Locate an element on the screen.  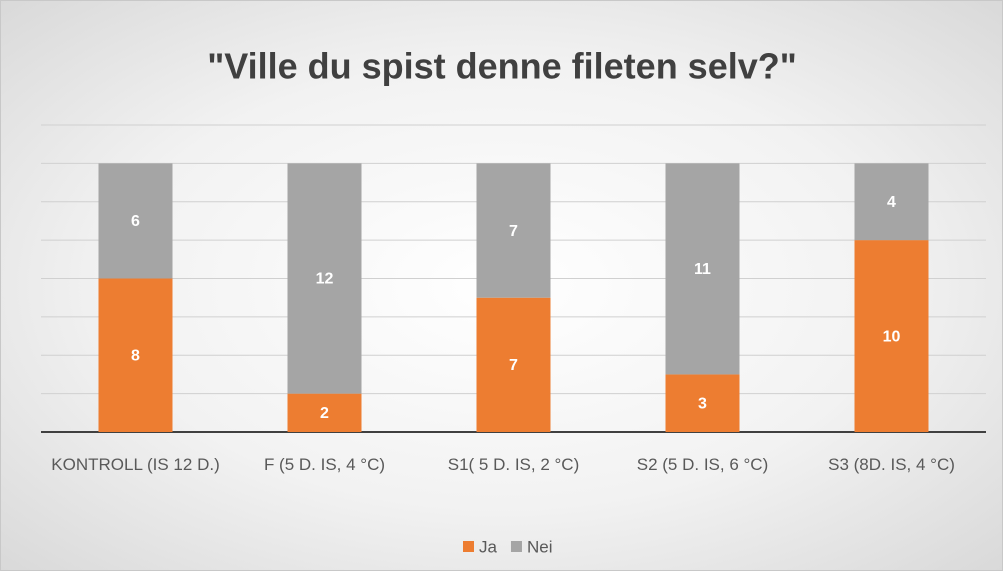
x-tick-label: S1( 5 D. IS, 2 °C) is located at coordinates (513, 464).